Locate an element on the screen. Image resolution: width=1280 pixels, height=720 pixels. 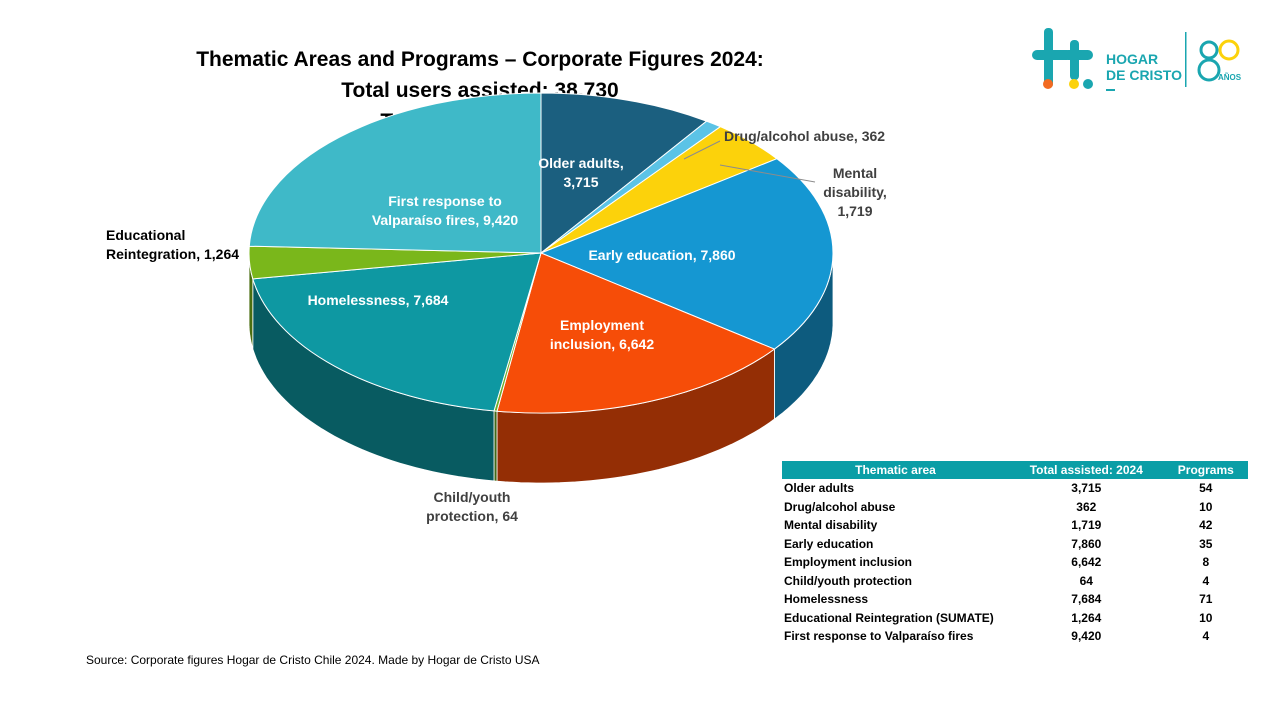
table-row: First response to Valparaíso fires 9,420 4 is located at coordinates (1015, 636).